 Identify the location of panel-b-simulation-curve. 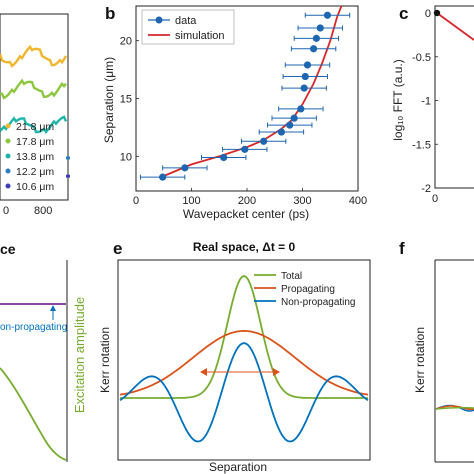
(253, 91).